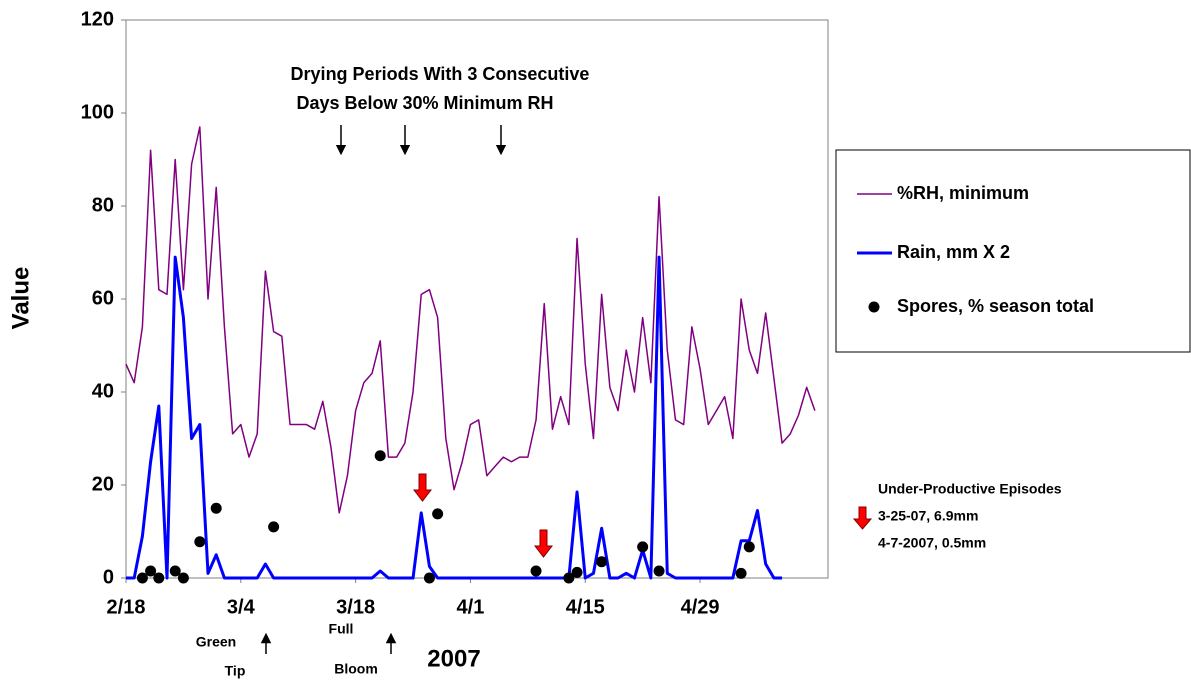  I want to click on x-tick-label: 4/1, so click(471, 607).